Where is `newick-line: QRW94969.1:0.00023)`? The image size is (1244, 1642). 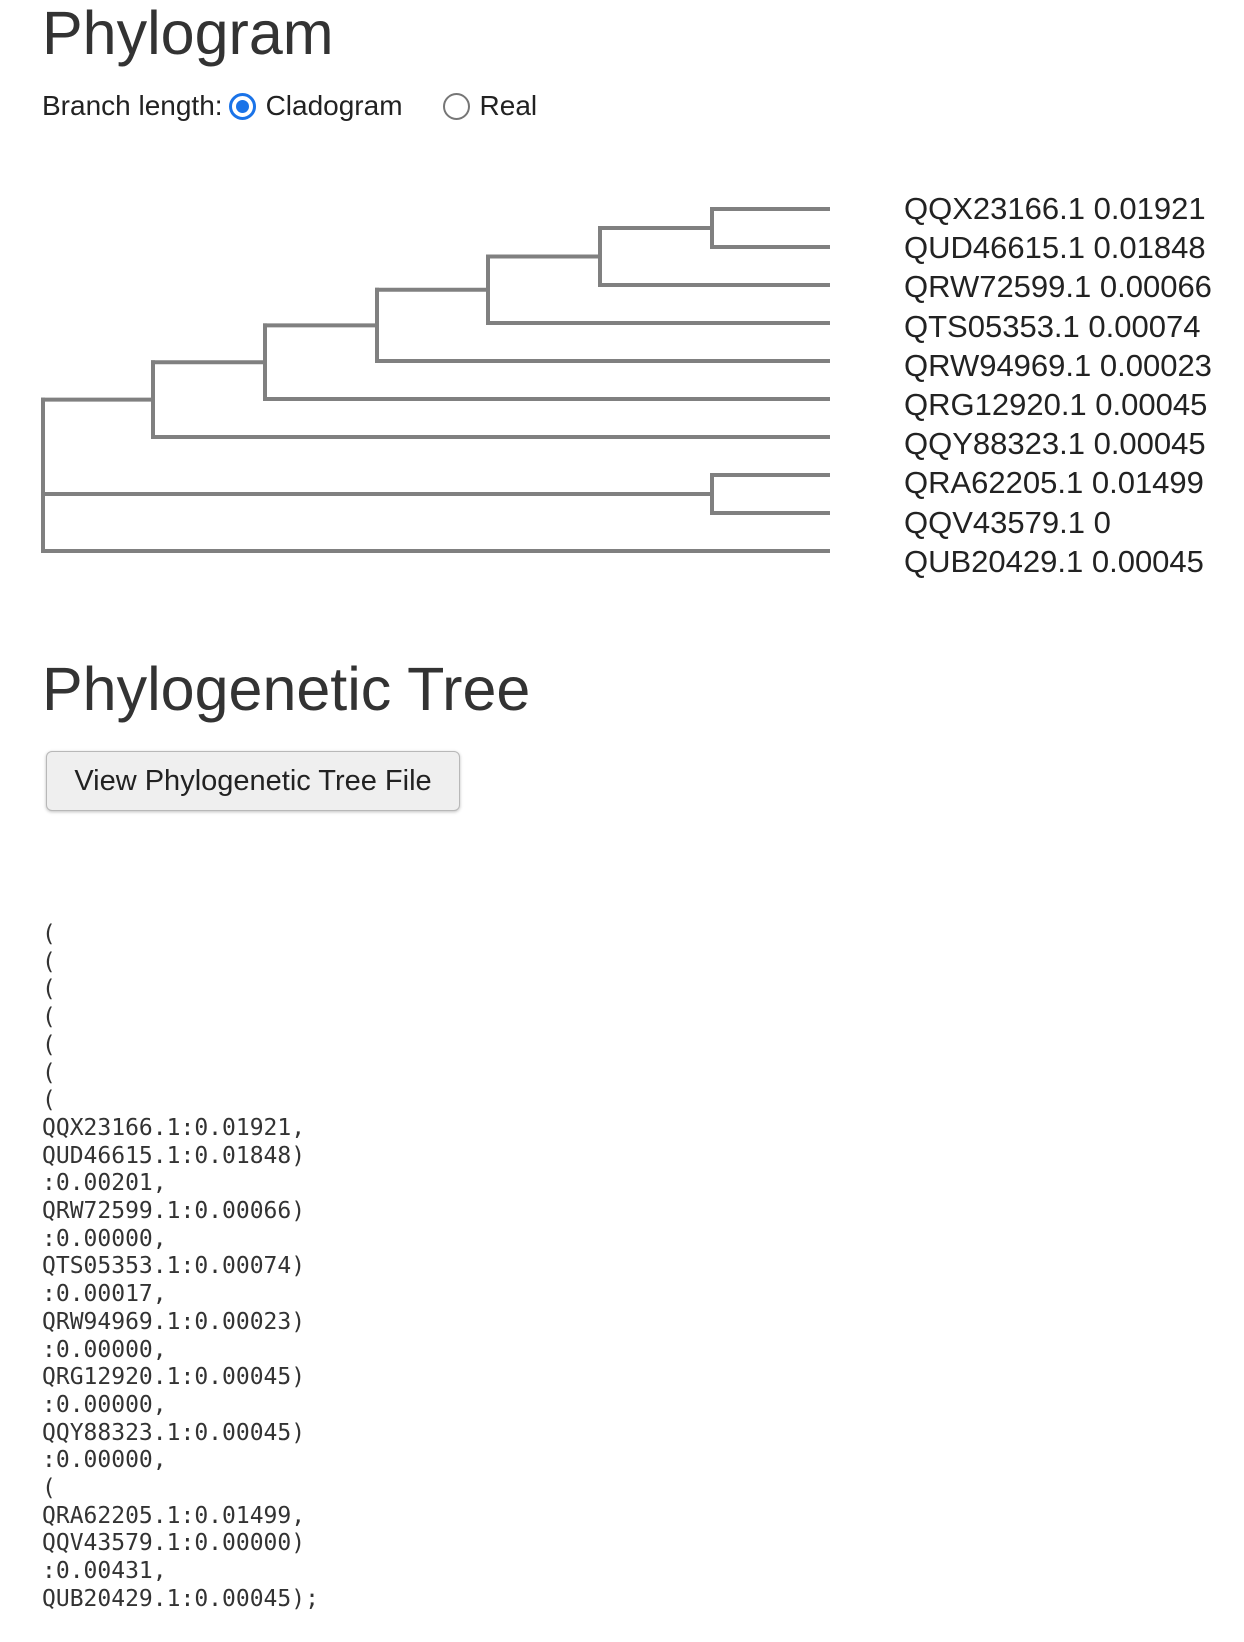 newick-line: QRW94969.1:0.00023) is located at coordinates (174, 1321).